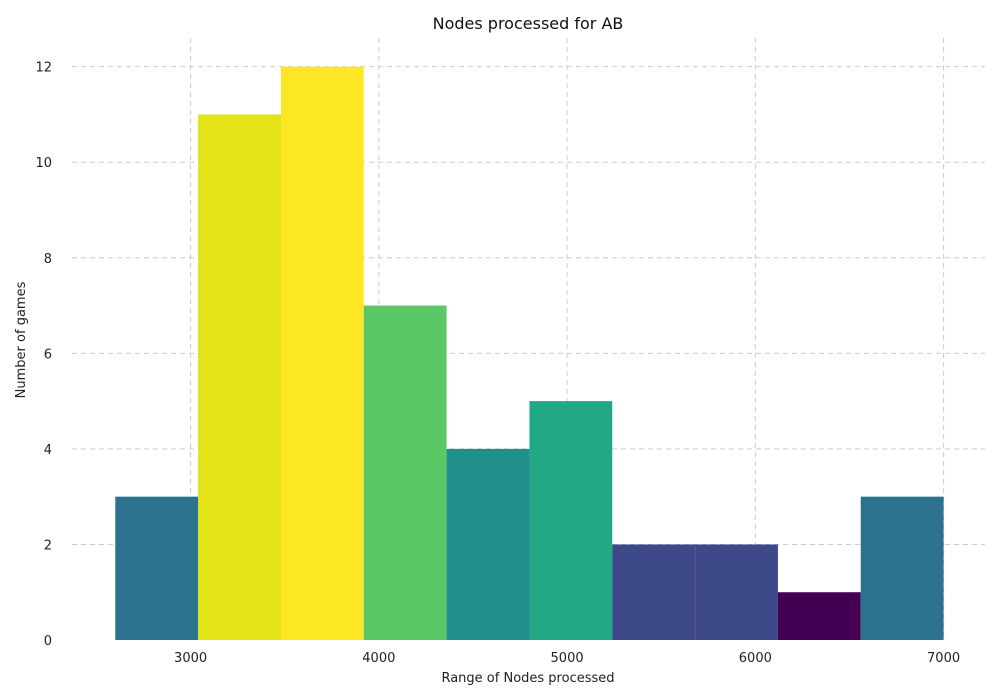 This screenshot has width=1000, height=700. What do you see at coordinates (43, 163) in the screenshot?
I see `y-tick-label: 10` at bounding box center [43, 163].